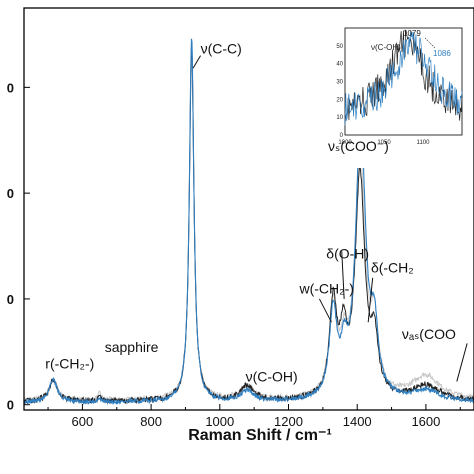 Image resolution: width=474 pixels, height=474 pixels. I want to click on inset-x-tick-label: 1000, so click(345, 143).